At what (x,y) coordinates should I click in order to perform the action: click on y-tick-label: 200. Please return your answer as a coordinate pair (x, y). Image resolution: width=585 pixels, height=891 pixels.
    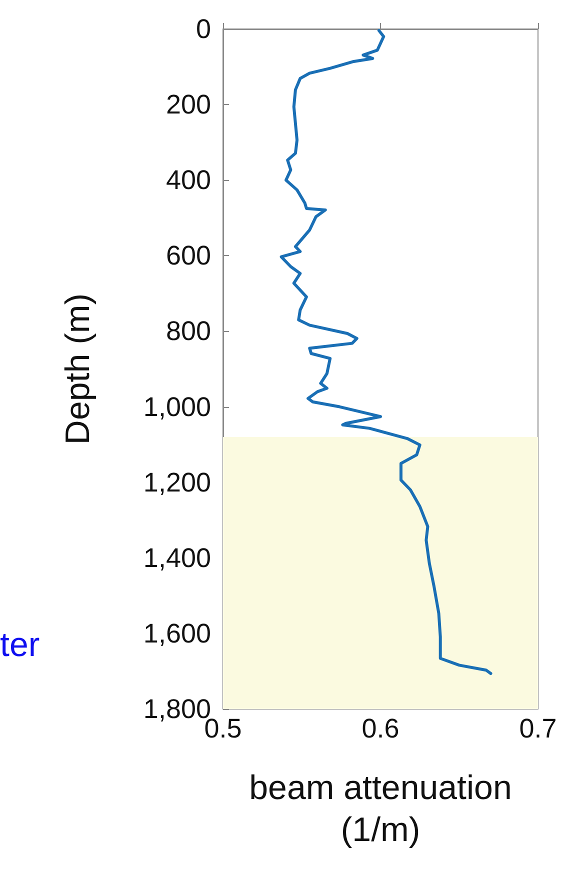
    Looking at the image, I should click on (188, 105).